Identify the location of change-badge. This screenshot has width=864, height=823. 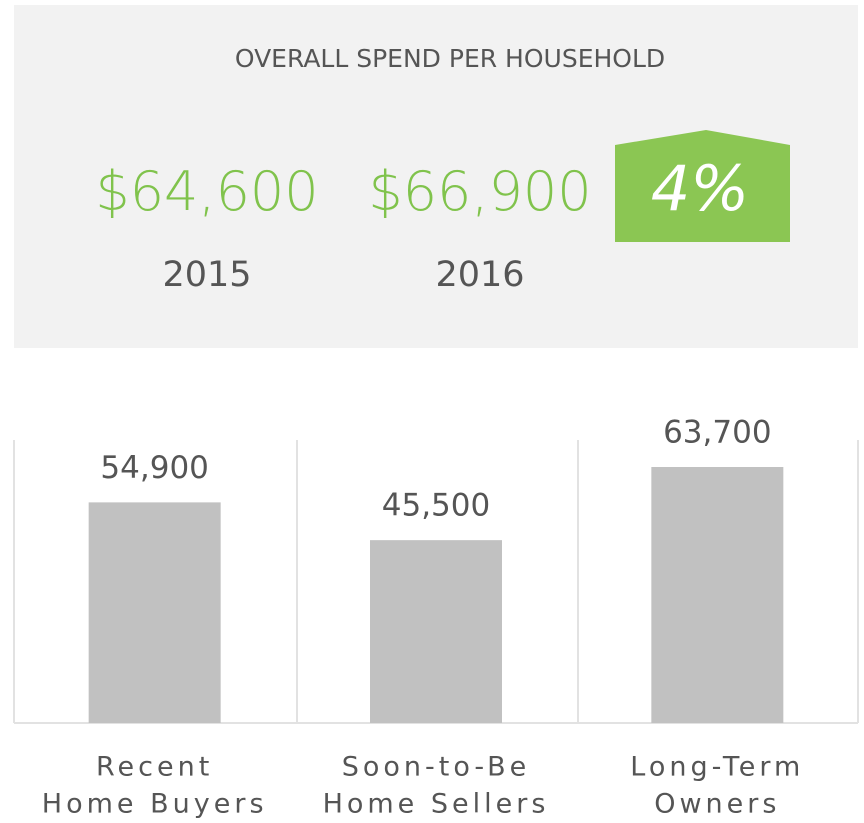
(702, 186).